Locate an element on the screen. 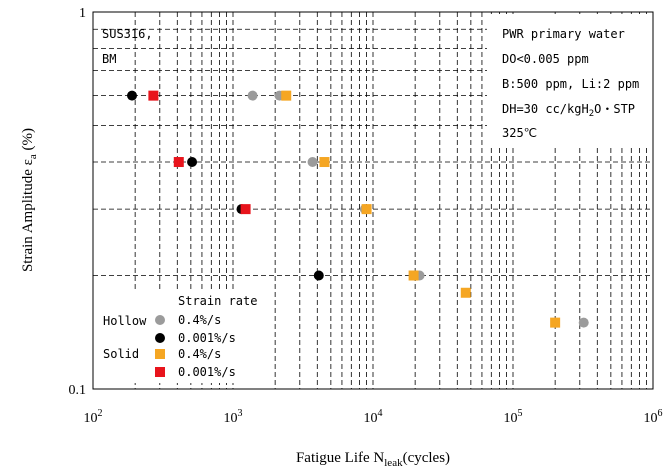  x-tick-label: 10⁶ is located at coordinates (653, 417).